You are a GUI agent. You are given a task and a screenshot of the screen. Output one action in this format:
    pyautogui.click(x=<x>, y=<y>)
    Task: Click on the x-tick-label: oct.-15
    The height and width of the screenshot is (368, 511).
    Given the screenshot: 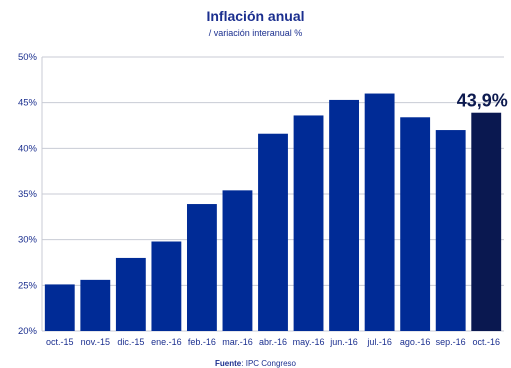 What is the action you would take?
    pyautogui.click(x=60, y=342)
    